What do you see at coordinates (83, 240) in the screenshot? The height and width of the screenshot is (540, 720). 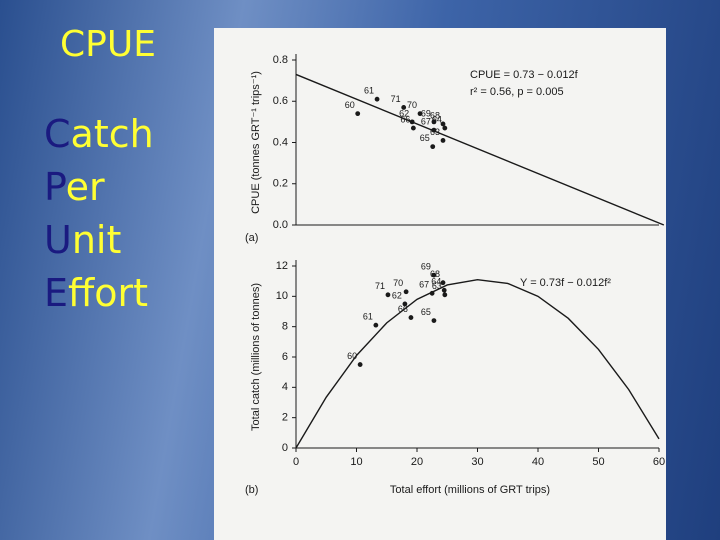 I see `slide-line: Unit` at bounding box center [83, 240].